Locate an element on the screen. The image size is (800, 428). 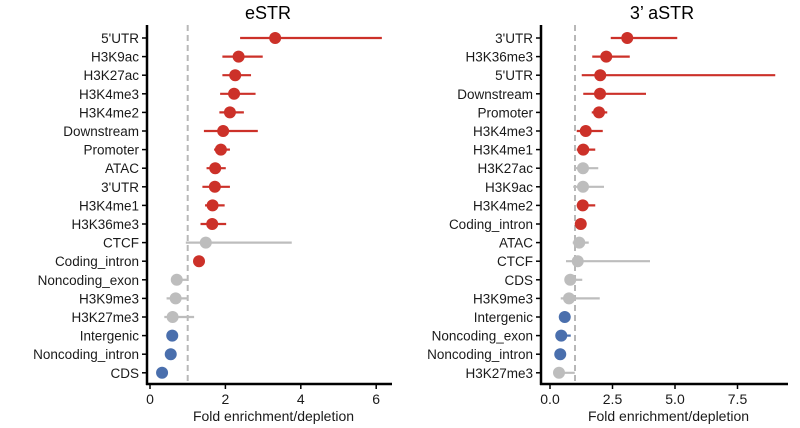
x-tick-label: 6 is located at coordinates (376, 399).